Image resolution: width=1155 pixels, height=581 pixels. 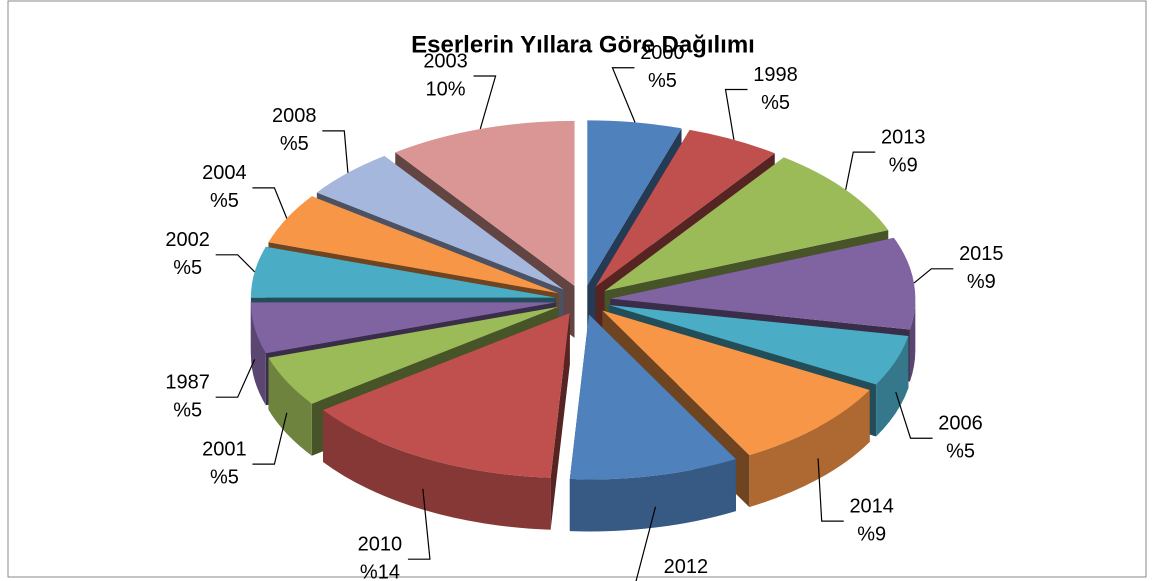 I want to click on data-label-category: 2002, so click(x=187, y=240).